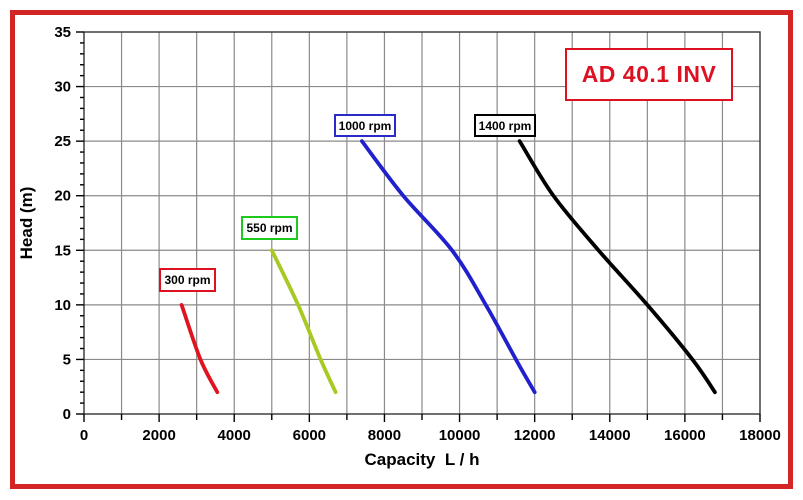 Image resolution: width=803 pixels, height=500 pixels. What do you see at coordinates (199, 349) in the screenshot?
I see `curve-300-rpm` at bounding box center [199, 349].